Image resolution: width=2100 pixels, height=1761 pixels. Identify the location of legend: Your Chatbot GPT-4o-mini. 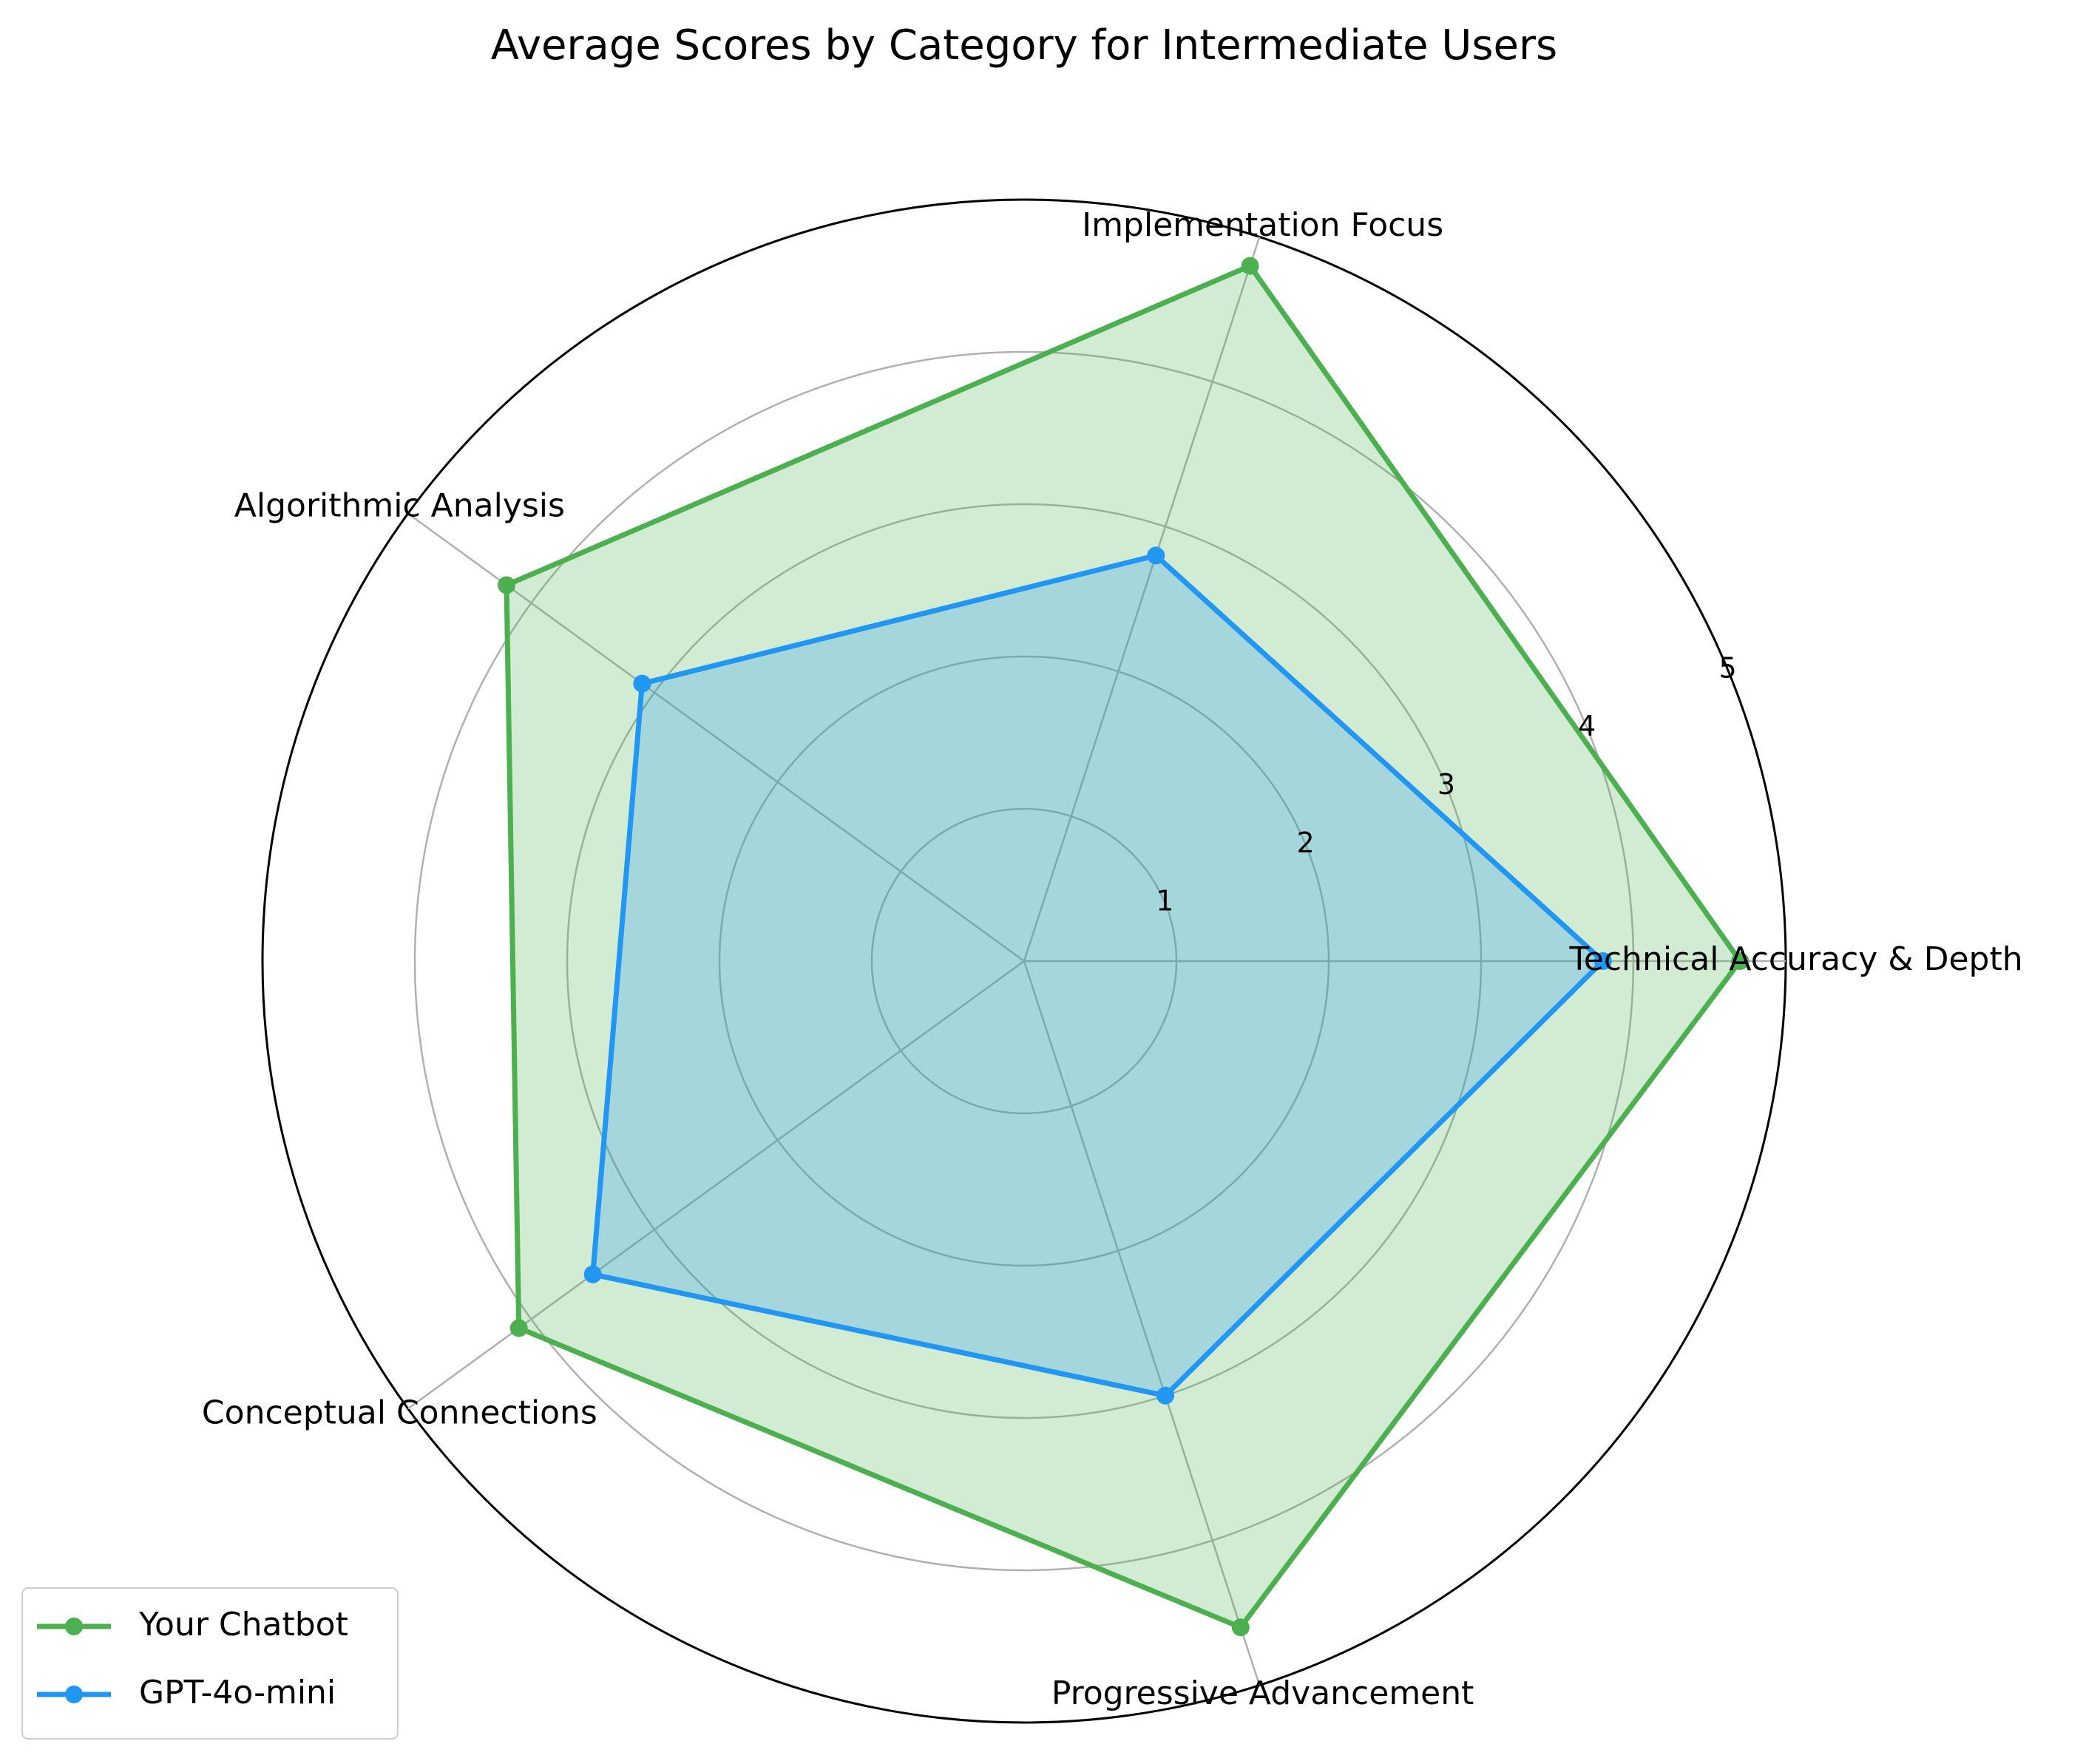
(210, 1664).